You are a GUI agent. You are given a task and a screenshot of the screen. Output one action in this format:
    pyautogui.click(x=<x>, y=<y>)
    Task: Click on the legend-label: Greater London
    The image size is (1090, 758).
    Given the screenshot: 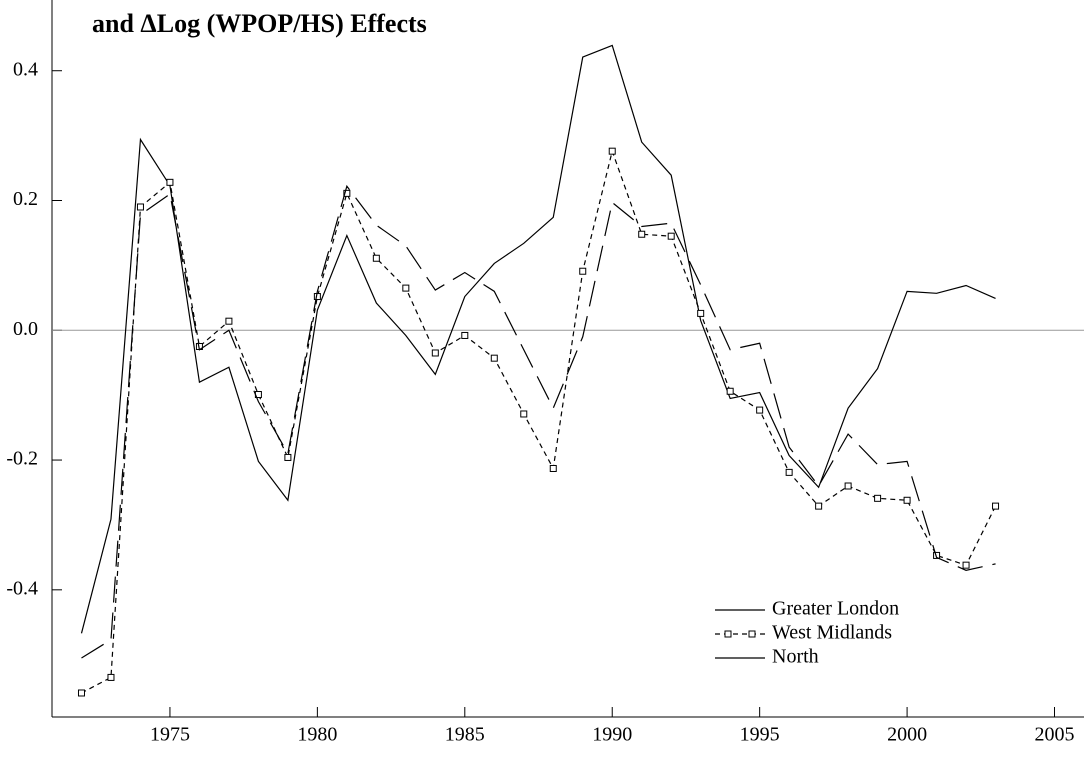 What is the action you would take?
    pyautogui.click(x=835, y=609)
    